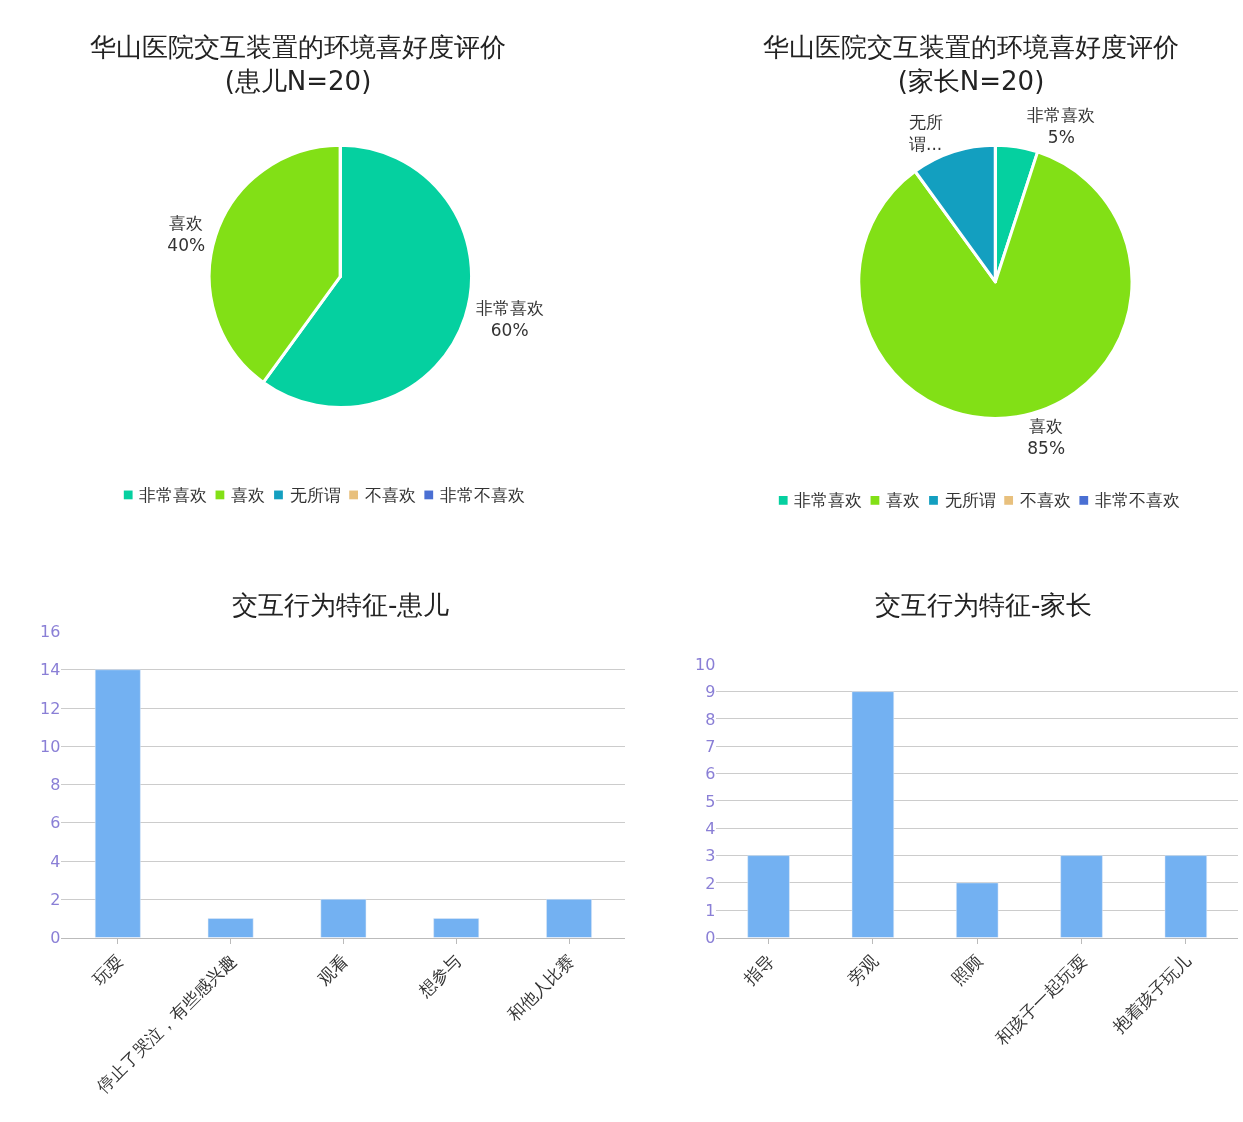  Describe the element at coordinates (862, 969) in the screenshot. I see `x-tick-label: 旁观` at that location.